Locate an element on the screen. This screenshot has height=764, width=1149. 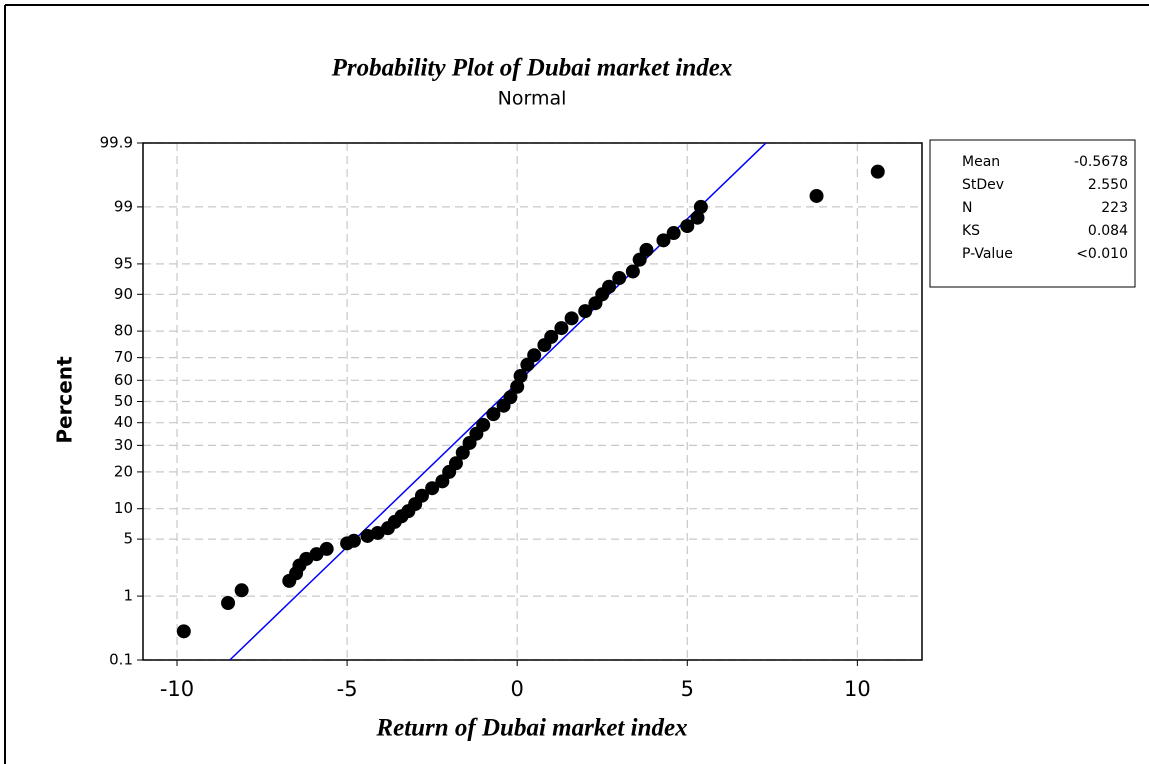
y-tick-label: 60 is located at coordinates (123, 380).